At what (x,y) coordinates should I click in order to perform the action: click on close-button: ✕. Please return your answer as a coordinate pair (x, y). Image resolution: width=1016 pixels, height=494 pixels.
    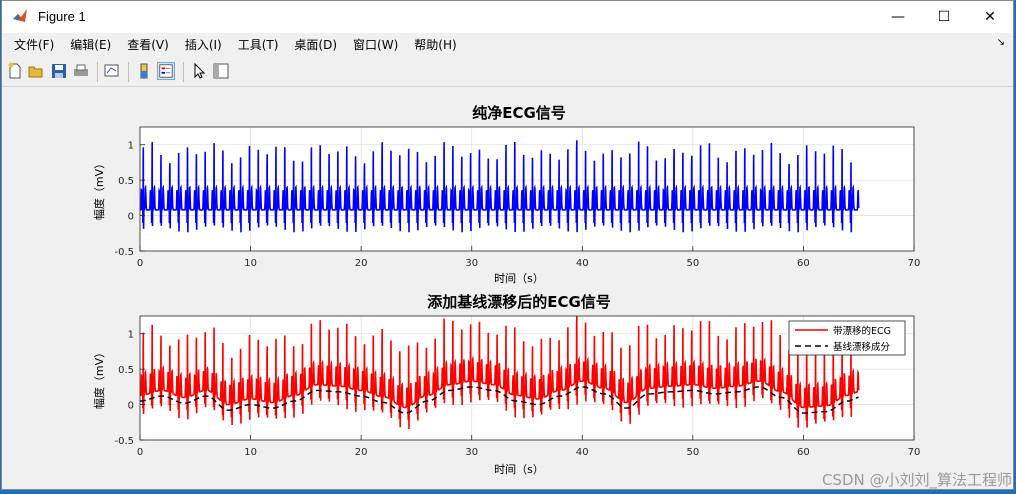
    Looking at the image, I should click on (990, 17).